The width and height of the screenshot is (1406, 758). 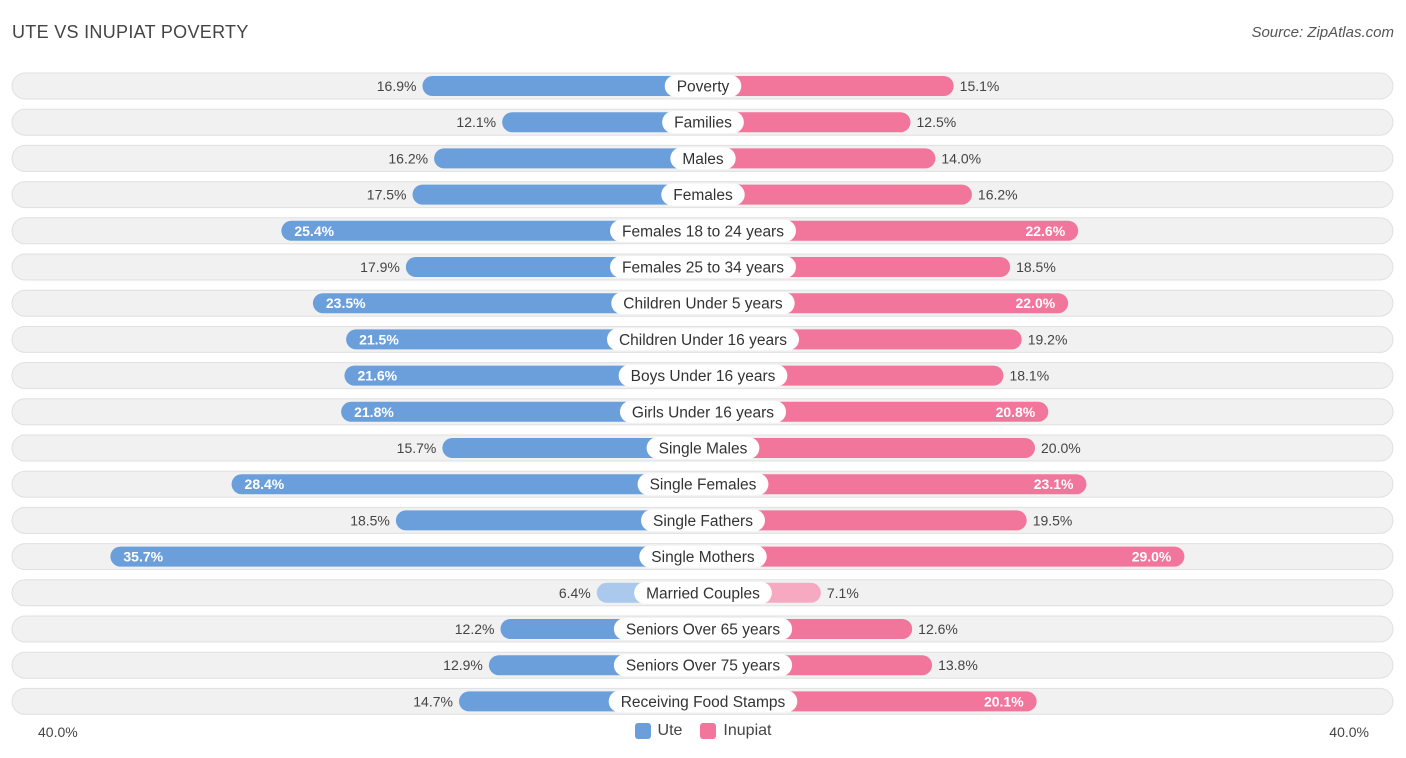 I want to click on source-note: Source: ZipAtlas.com, so click(x=1322, y=32).